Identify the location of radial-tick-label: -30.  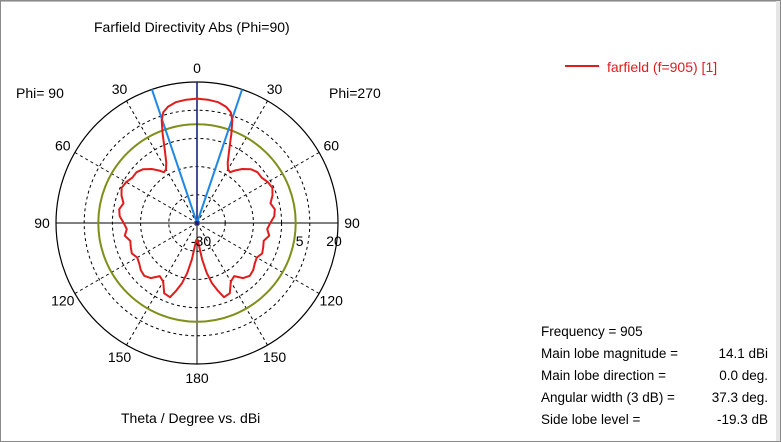
(201, 241).